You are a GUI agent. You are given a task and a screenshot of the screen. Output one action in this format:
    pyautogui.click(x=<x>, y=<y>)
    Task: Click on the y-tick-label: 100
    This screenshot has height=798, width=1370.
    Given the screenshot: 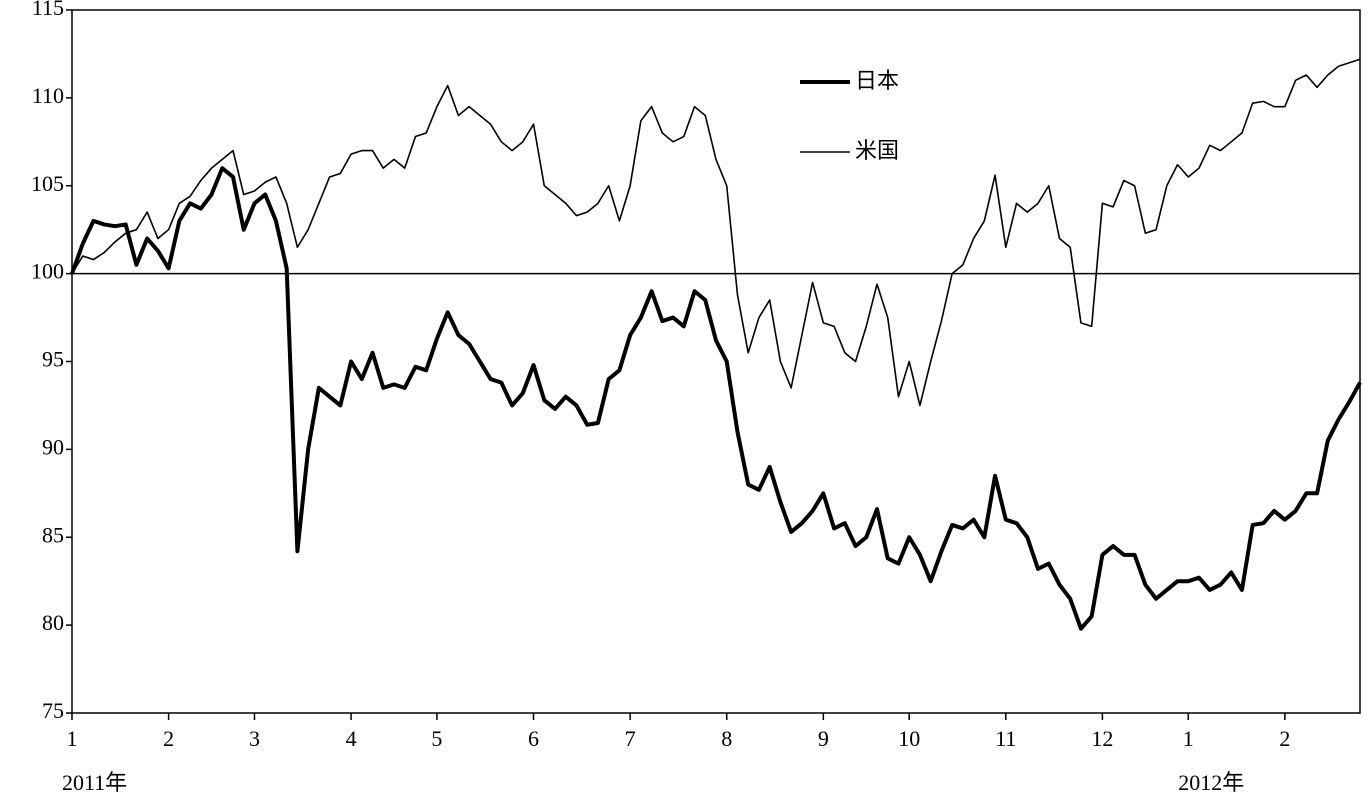 What is the action you would take?
    pyautogui.click(x=47, y=271)
    